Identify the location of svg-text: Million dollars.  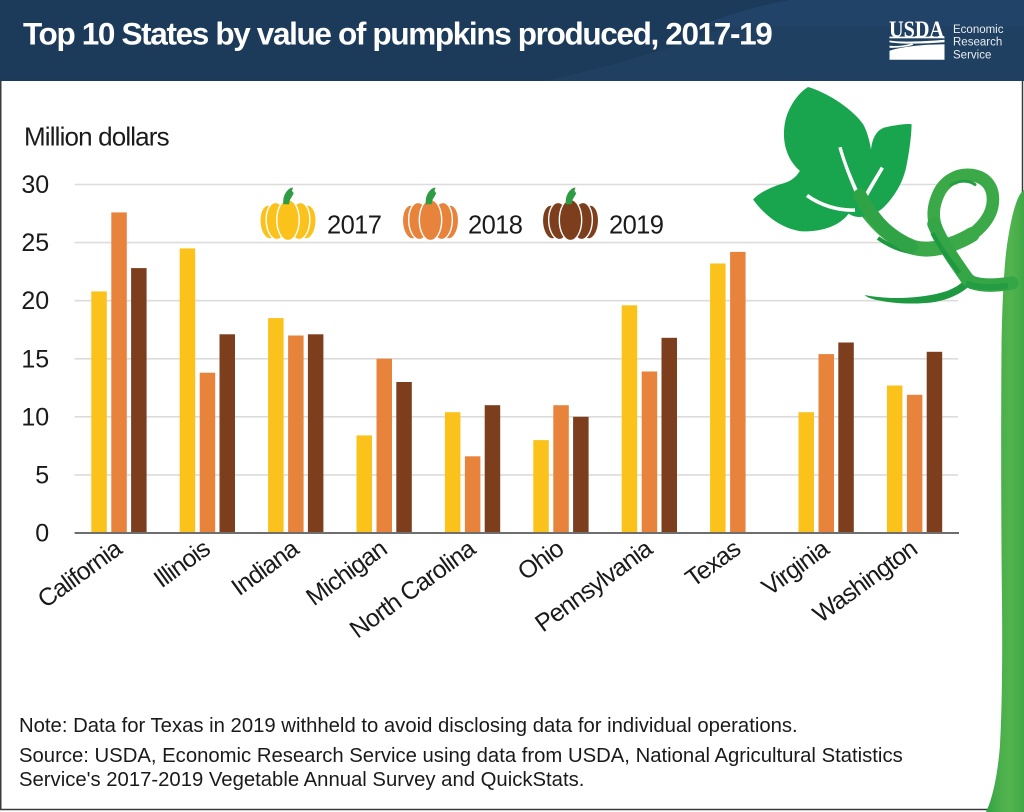
(97, 137).